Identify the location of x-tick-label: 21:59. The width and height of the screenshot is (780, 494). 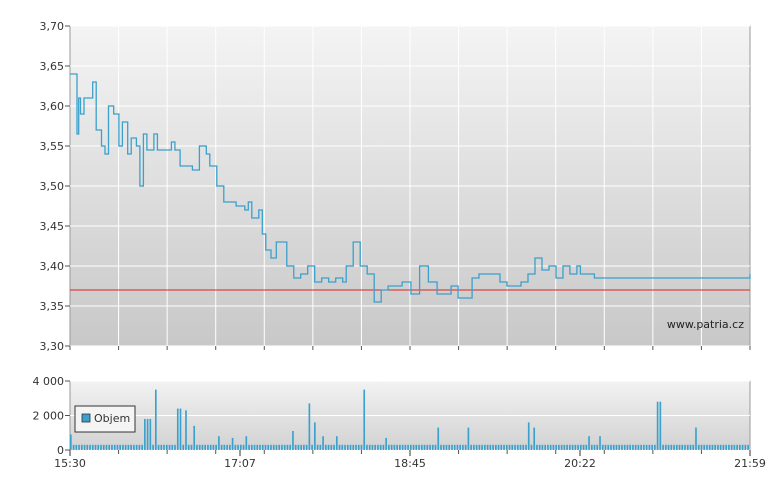
(750, 463).